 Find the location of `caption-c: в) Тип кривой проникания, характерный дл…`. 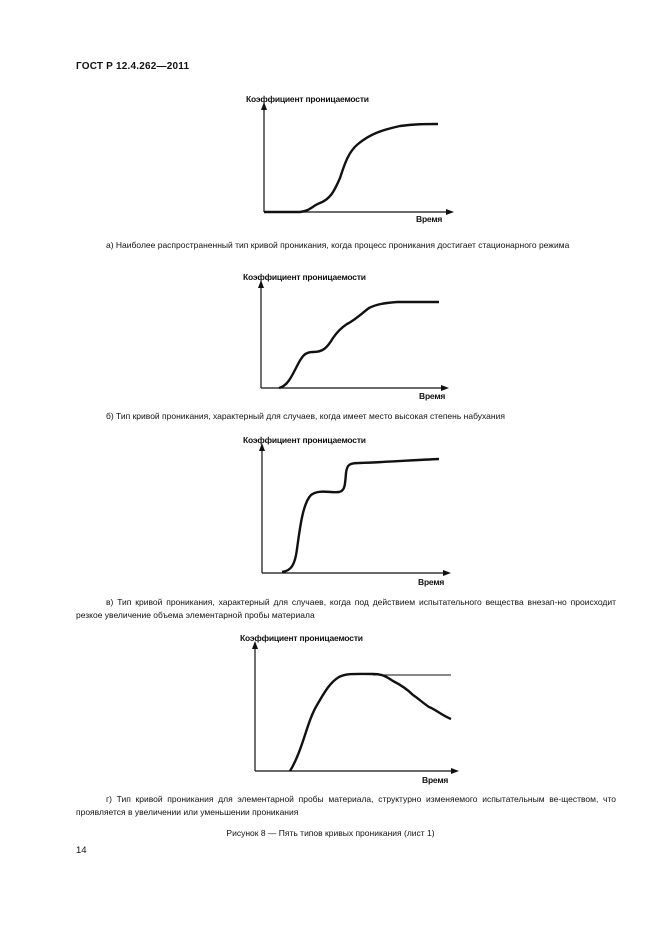

caption-c: в) Тип кривой проникания, характерный дл… is located at coordinates (346, 608).